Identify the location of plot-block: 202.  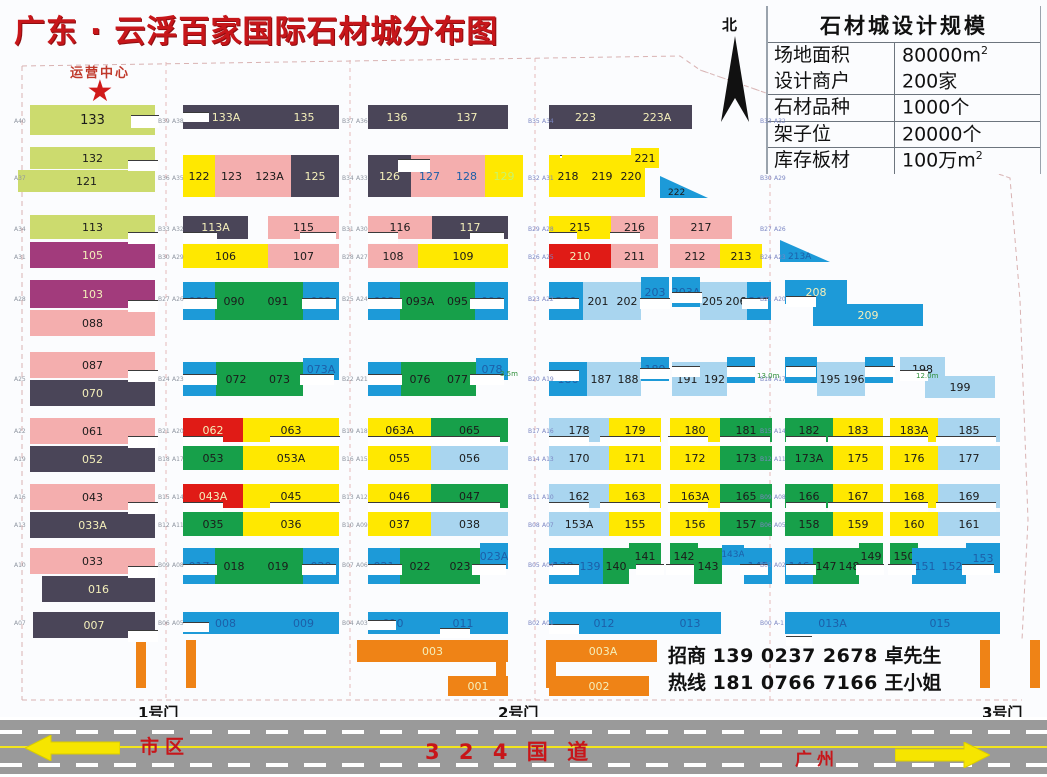
(627, 301).